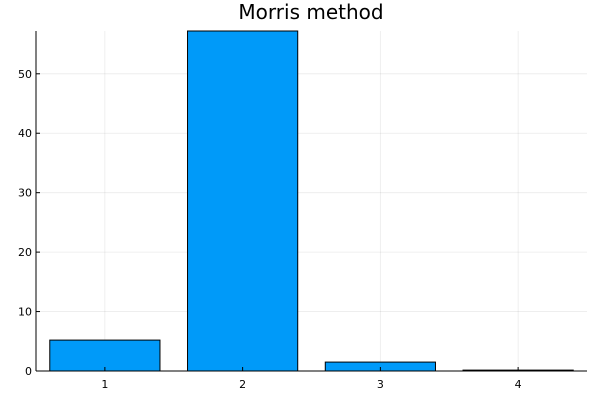 The width and height of the screenshot is (600, 400). I want to click on y-tick-label: 0, so click(28, 371).